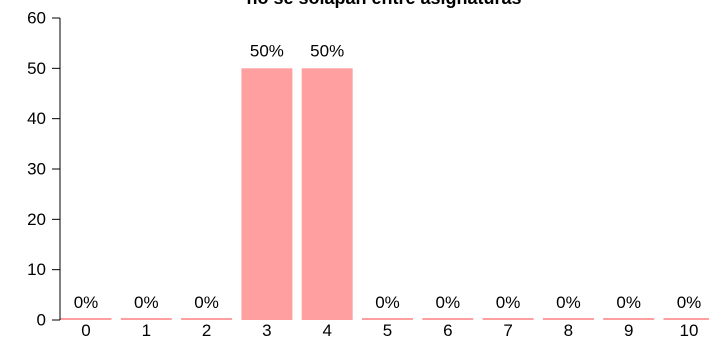 This screenshot has width=709, height=339. I want to click on x-tick-label: 7, so click(507, 330).